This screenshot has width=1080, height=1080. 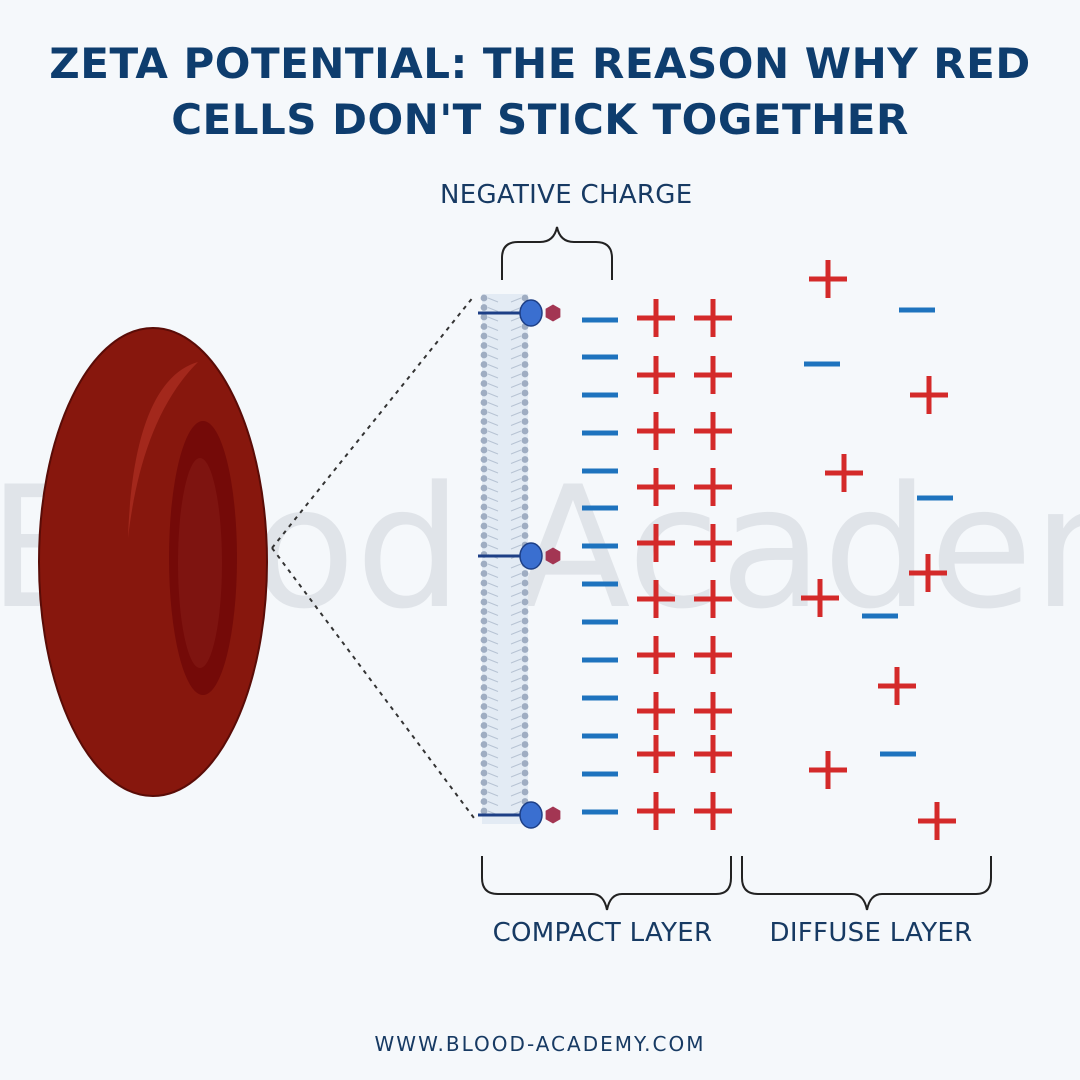 I want to click on phospholipid-bilayer-icon, so click(x=504, y=559).